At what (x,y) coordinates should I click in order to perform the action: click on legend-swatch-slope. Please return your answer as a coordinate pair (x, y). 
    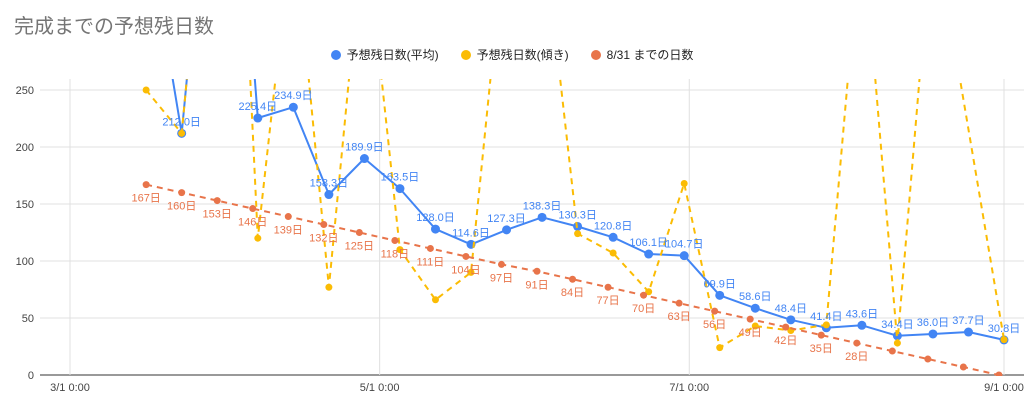
    Looking at the image, I should click on (465, 54).